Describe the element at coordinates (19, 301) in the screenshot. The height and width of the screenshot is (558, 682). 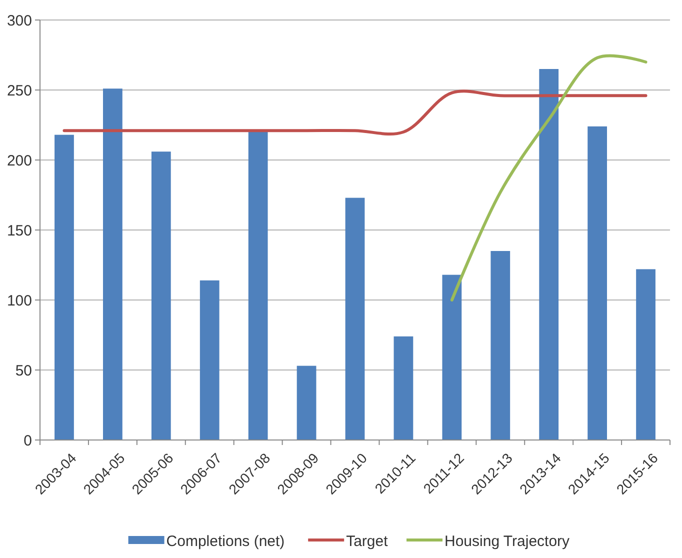
I see `y-tick-label: 100` at that location.